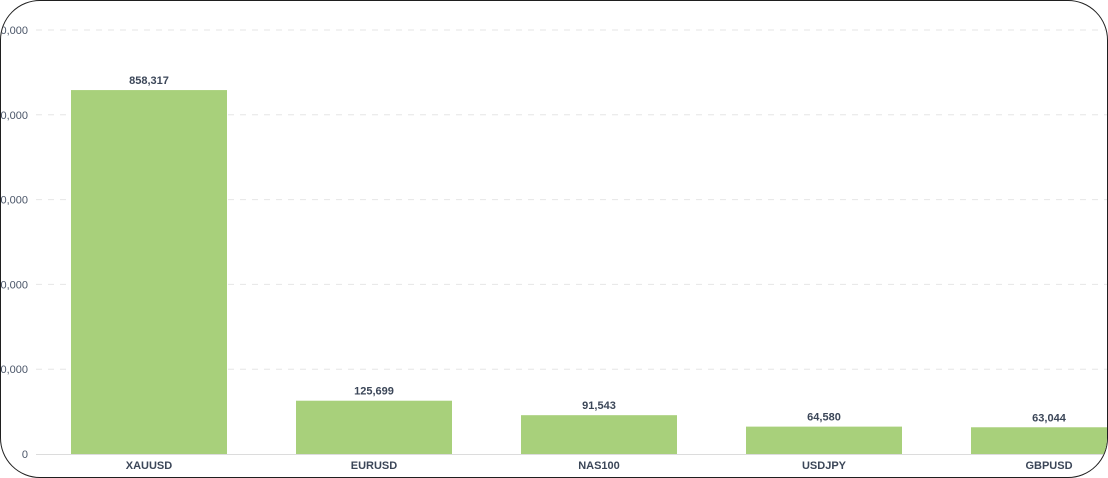 This screenshot has height=478, width=1108. What do you see at coordinates (25, 455) in the screenshot?
I see `y-tick-label-0: 0` at bounding box center [25, 455].